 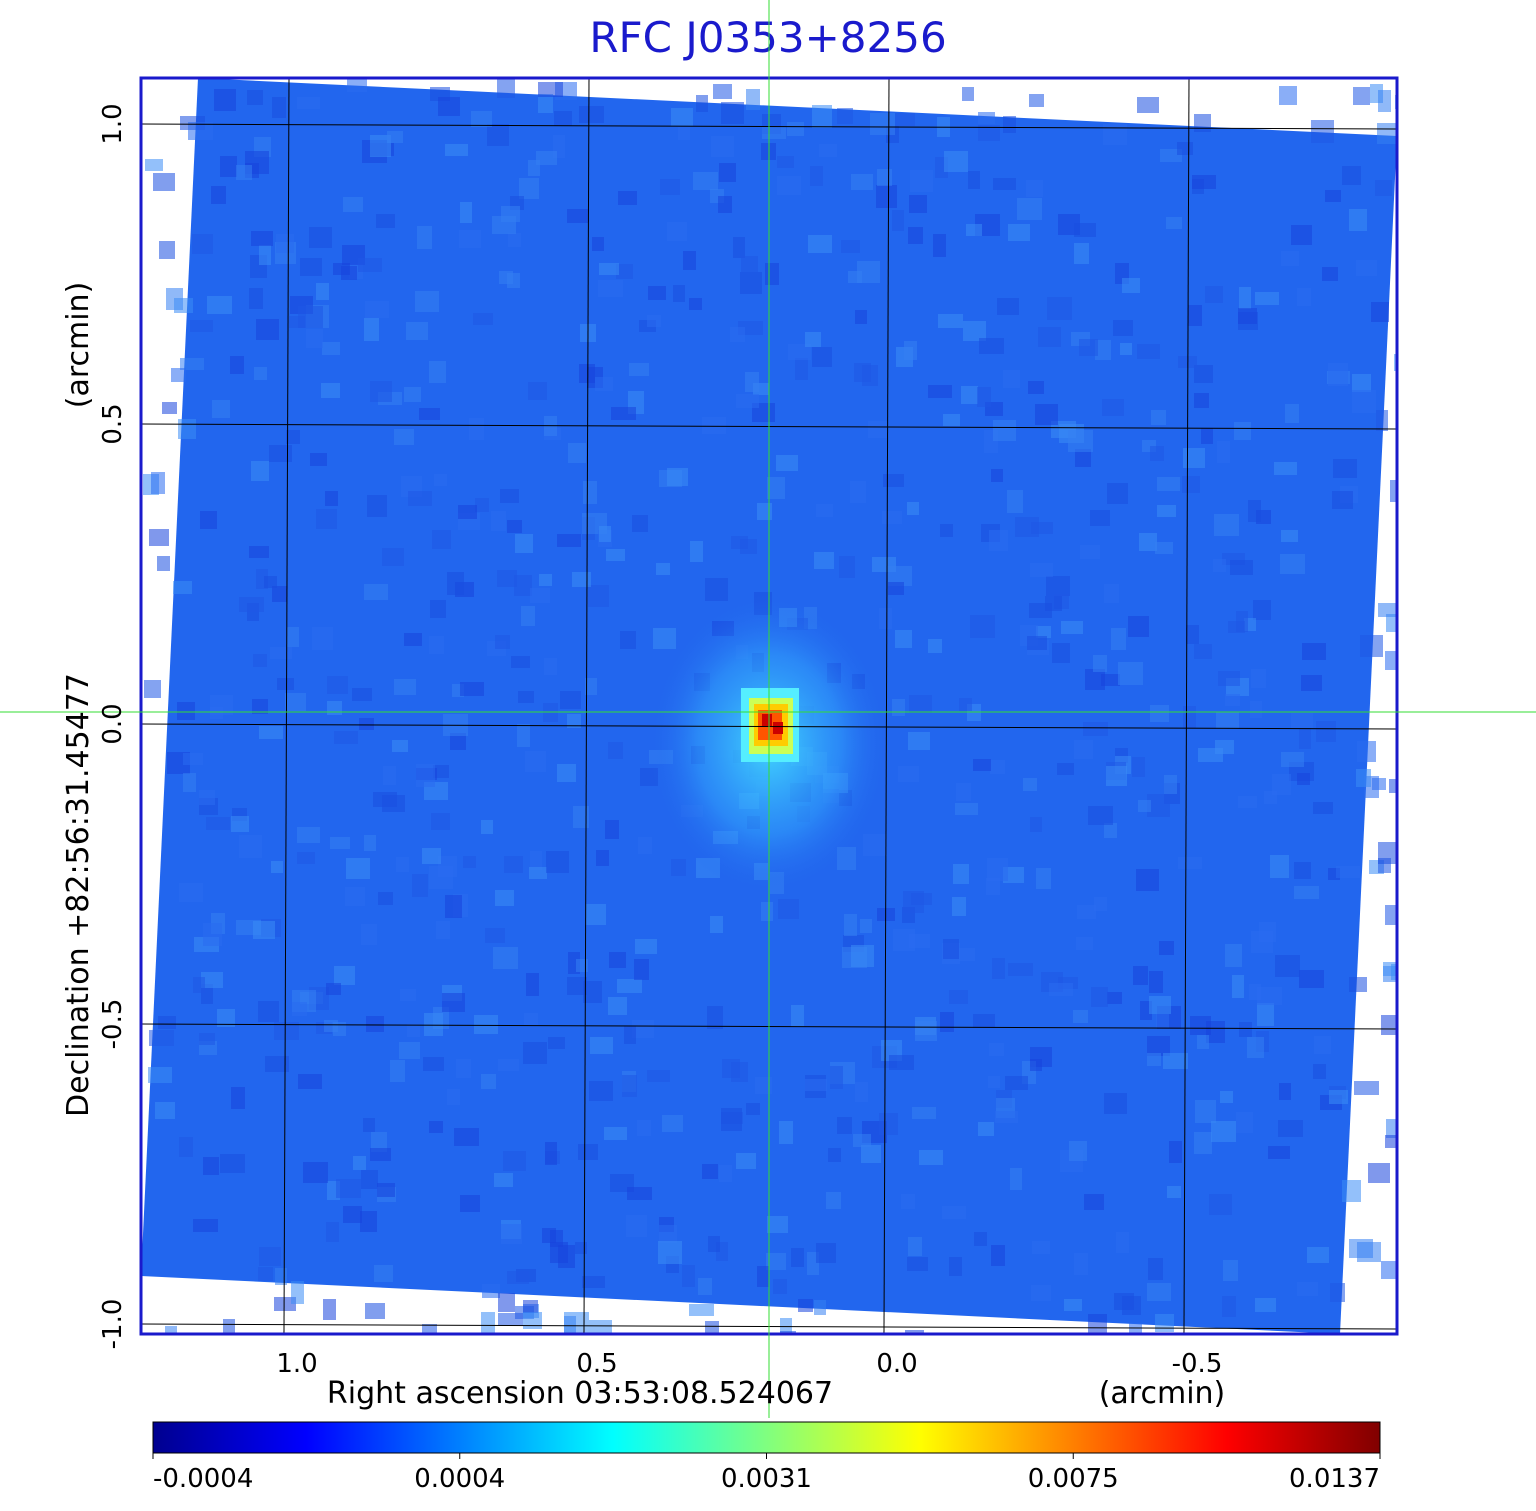 What do you see at coordinates (113, 423) in the screenshot?
I see `y-tick-label: 0.5` at bounding box center [113, 423].